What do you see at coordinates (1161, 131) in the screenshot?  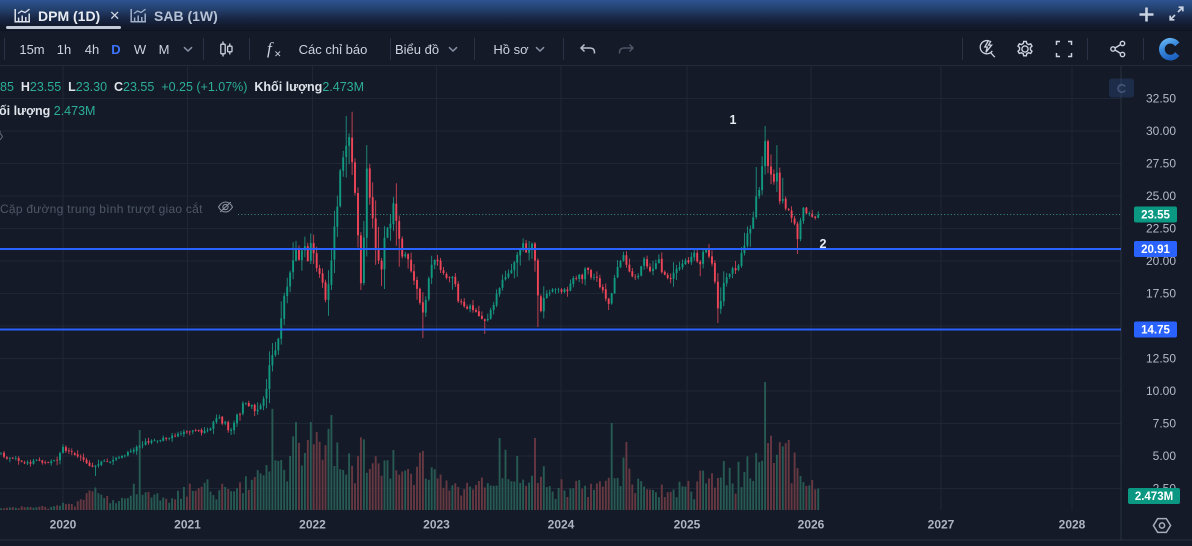 I see `svg-text: 30.00` at bounding box center [1161, 131].